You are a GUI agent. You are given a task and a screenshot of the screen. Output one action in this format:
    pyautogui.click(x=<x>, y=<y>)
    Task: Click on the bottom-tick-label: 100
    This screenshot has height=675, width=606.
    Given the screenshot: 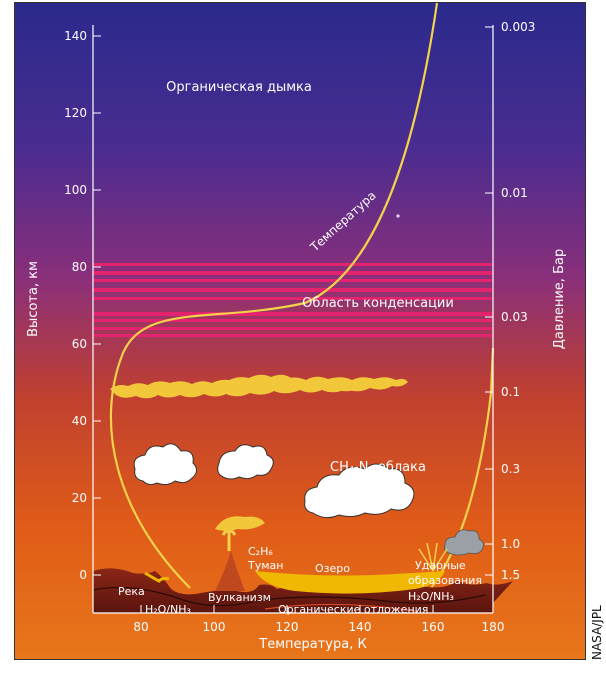 What is the action you would take?
    pyautogui.click(x=214, y=627)
    